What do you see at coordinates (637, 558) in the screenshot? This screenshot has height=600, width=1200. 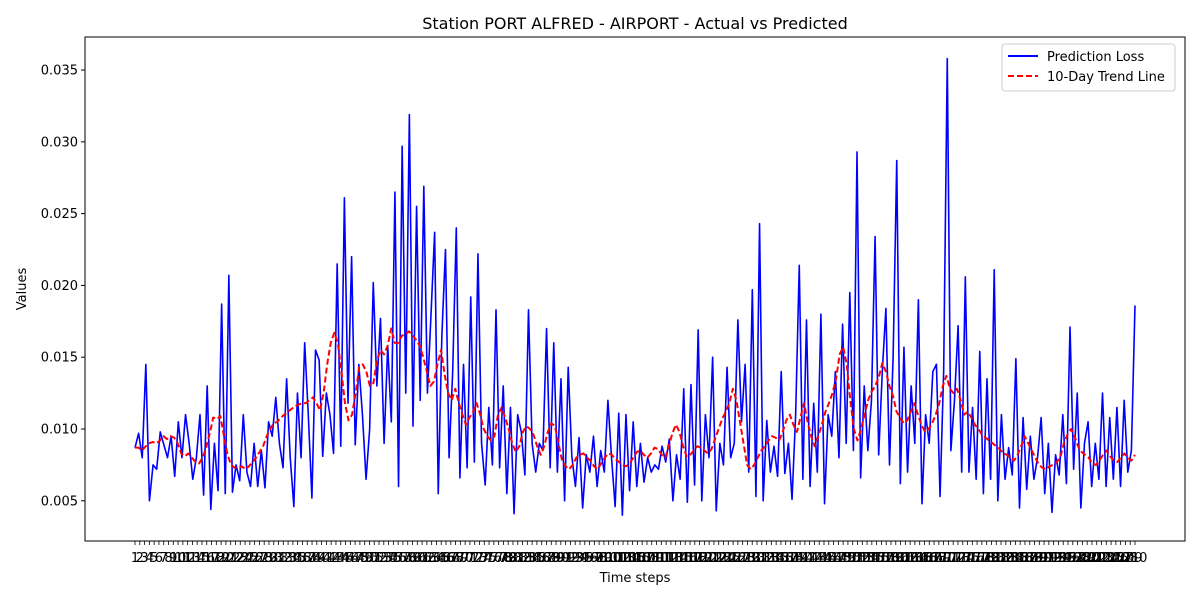 I see `x-tick-label: 106` at bounding box center [637, 558].